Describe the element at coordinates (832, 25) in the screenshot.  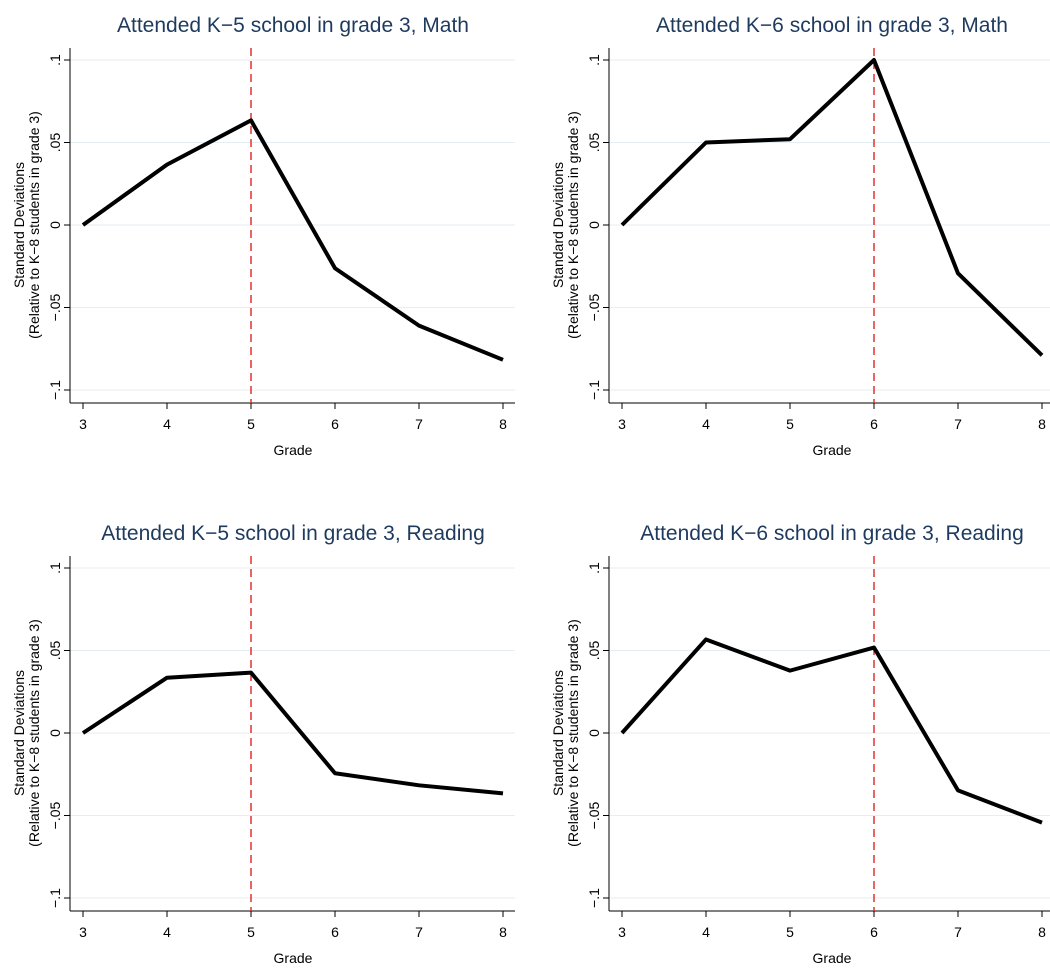
I see `chart-title: Attended K−6 school in grade 3, Math` at that location.